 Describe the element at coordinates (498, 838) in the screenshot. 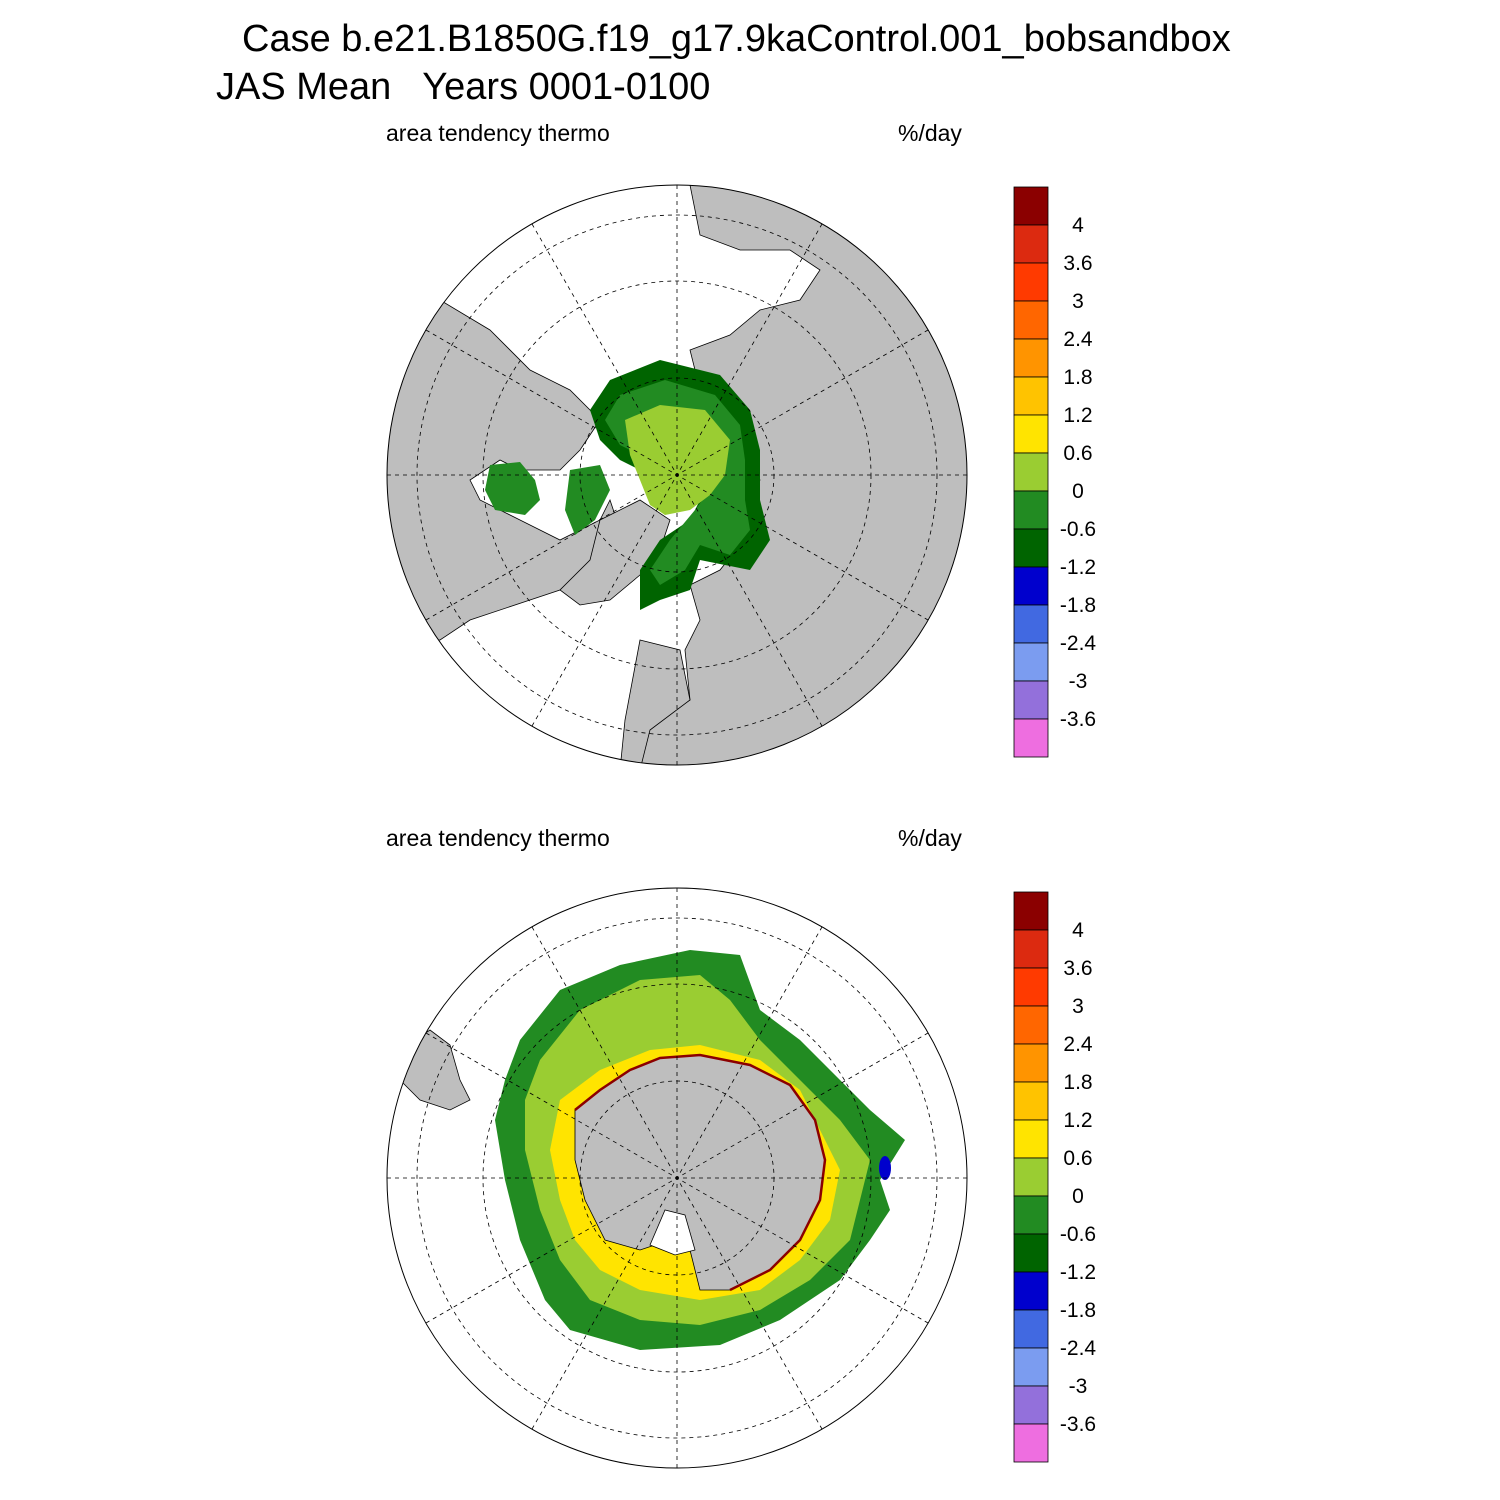

I see `south-panel-variable-label: area tendency thermo` at that location.